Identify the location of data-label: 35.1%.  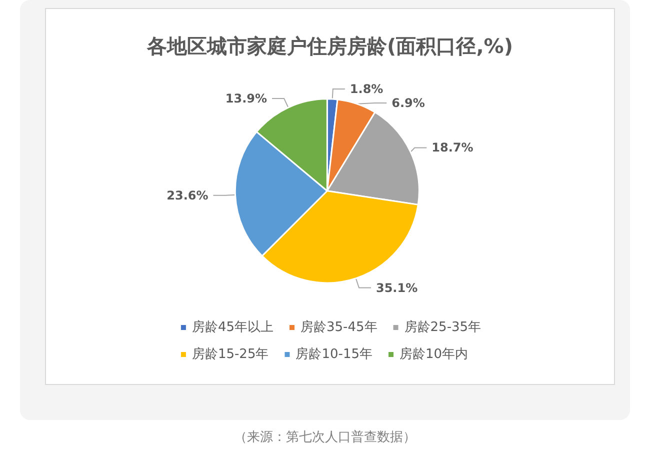
(397, 287).